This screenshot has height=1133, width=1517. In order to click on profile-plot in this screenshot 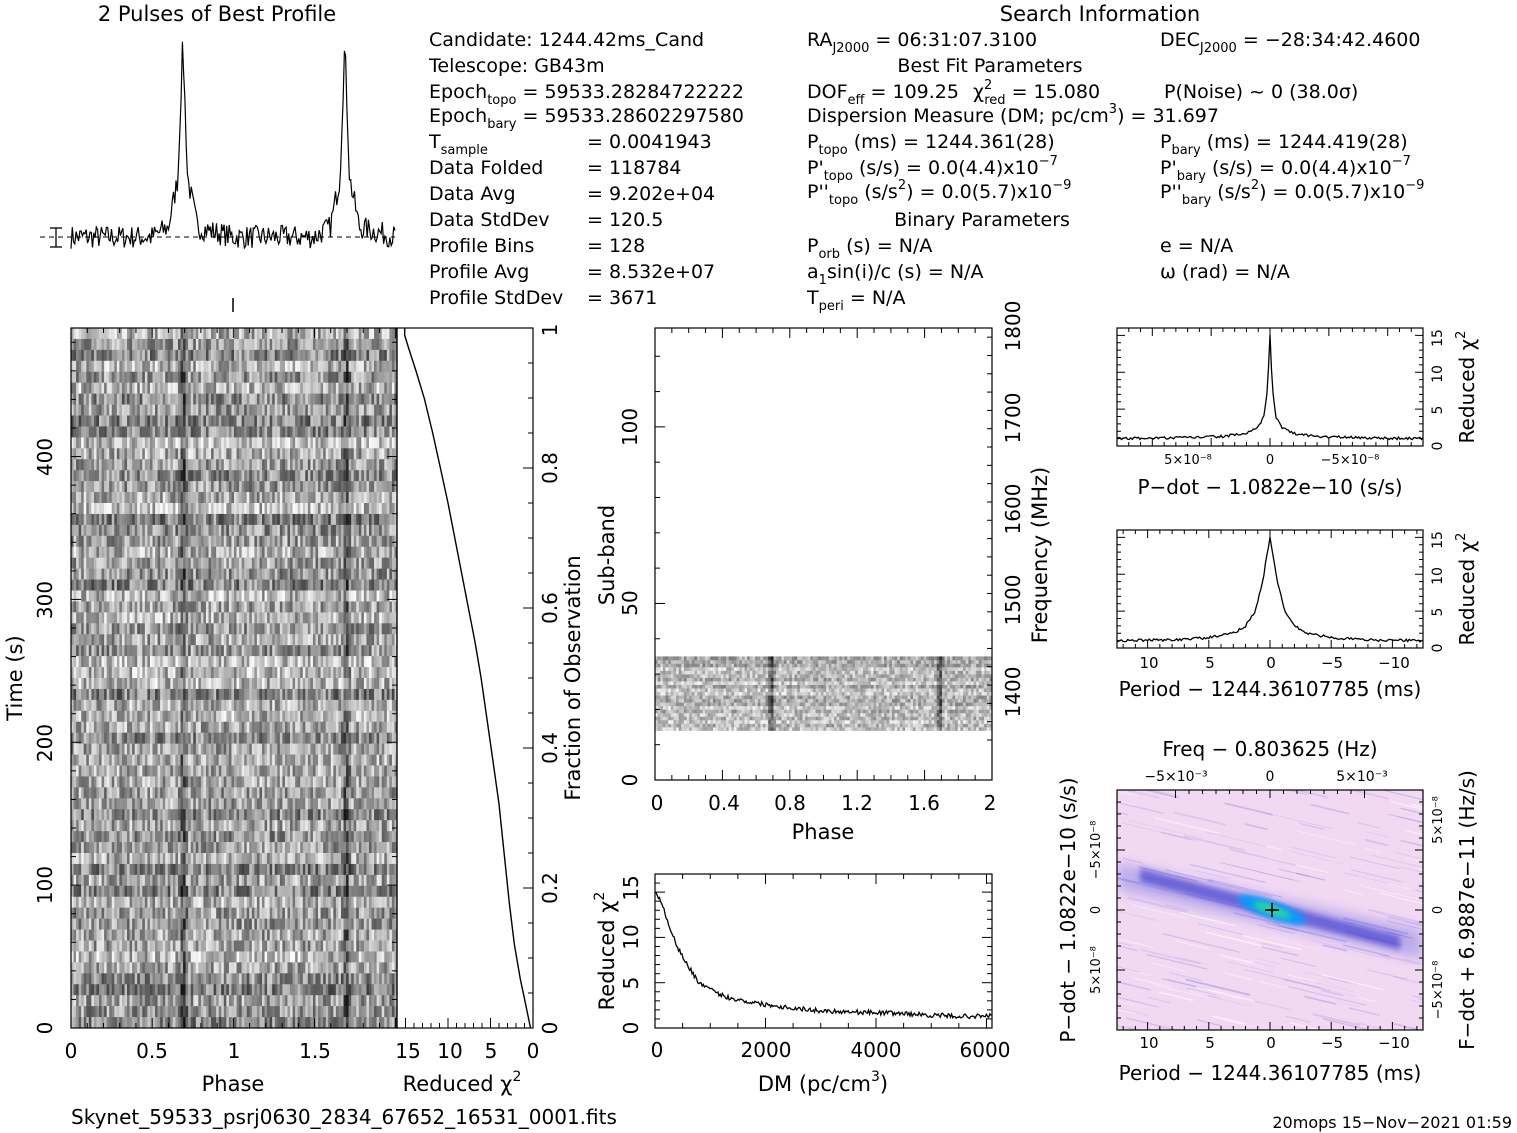, I will do `click(218, 145)`.